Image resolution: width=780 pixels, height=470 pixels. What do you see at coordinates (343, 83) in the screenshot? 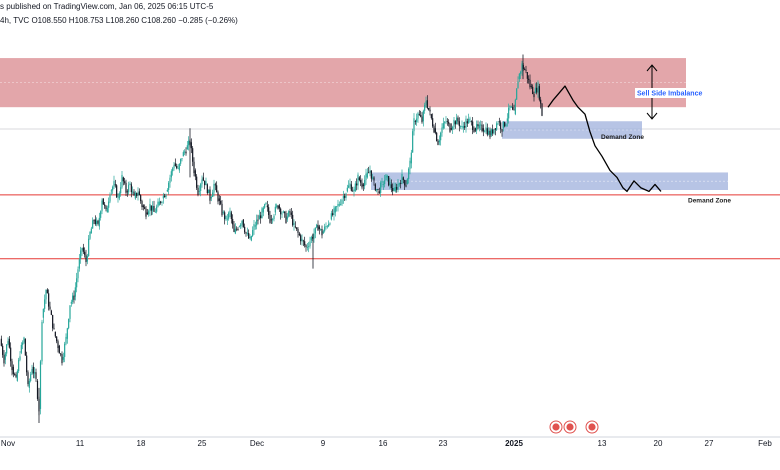
I see `supply-zone` at bounding box center [343, 83].